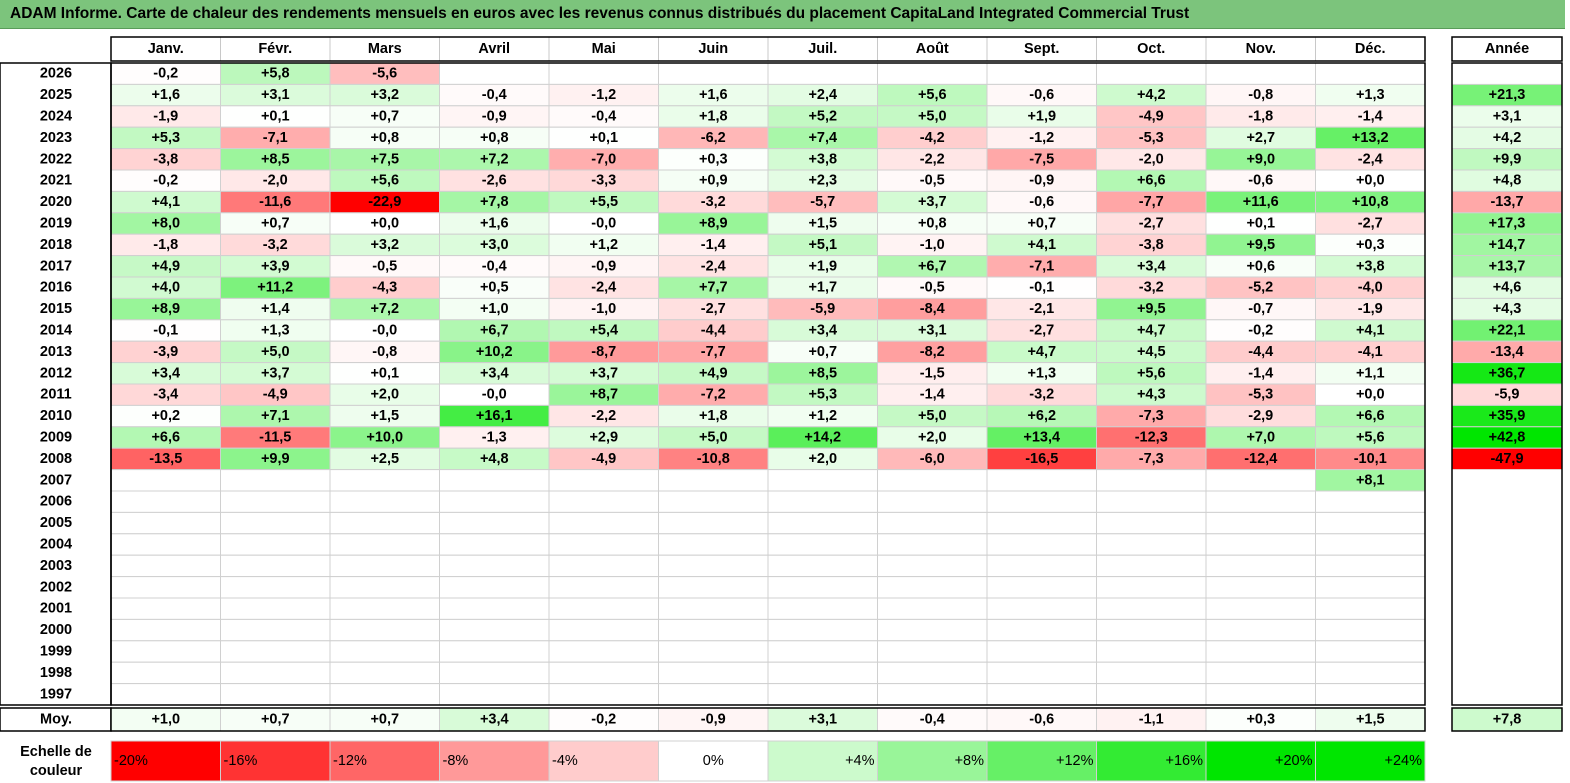 The height and width of the screenshot is (783, 1570). Describe the element at coordinates (1151, 288) in the screenshot. I see `heat-cell-value: -3,2` at that location.